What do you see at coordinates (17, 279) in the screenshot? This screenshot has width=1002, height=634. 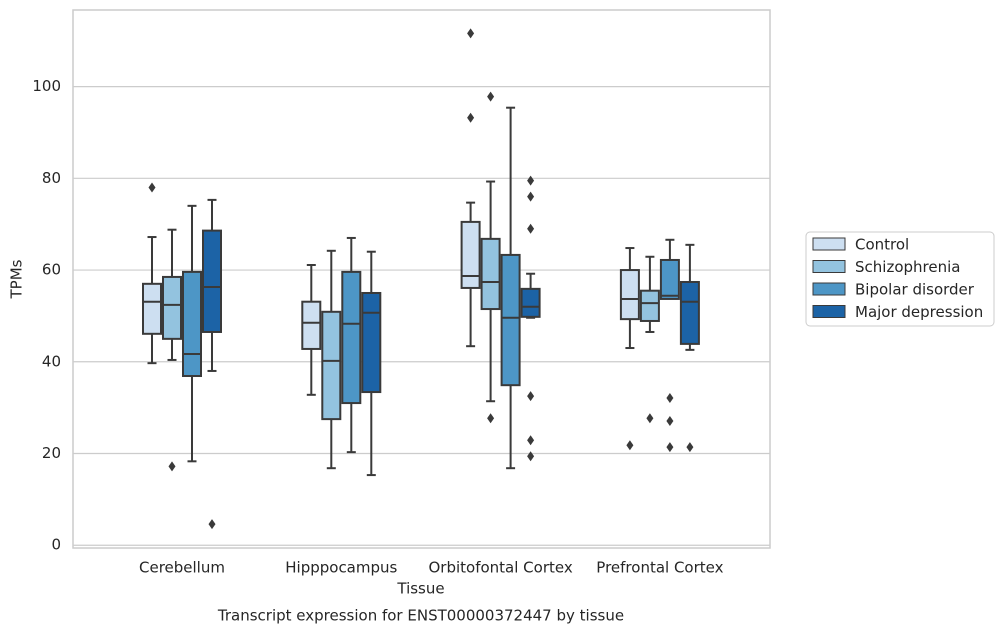 I see `y-axis-label: TPMs` at bounding box center [17, 279].